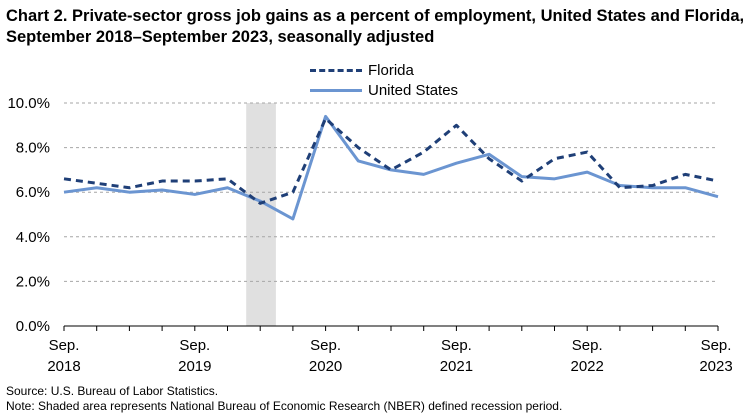  I want to click on legend-entry-florida: Florida, so click(384, 70).